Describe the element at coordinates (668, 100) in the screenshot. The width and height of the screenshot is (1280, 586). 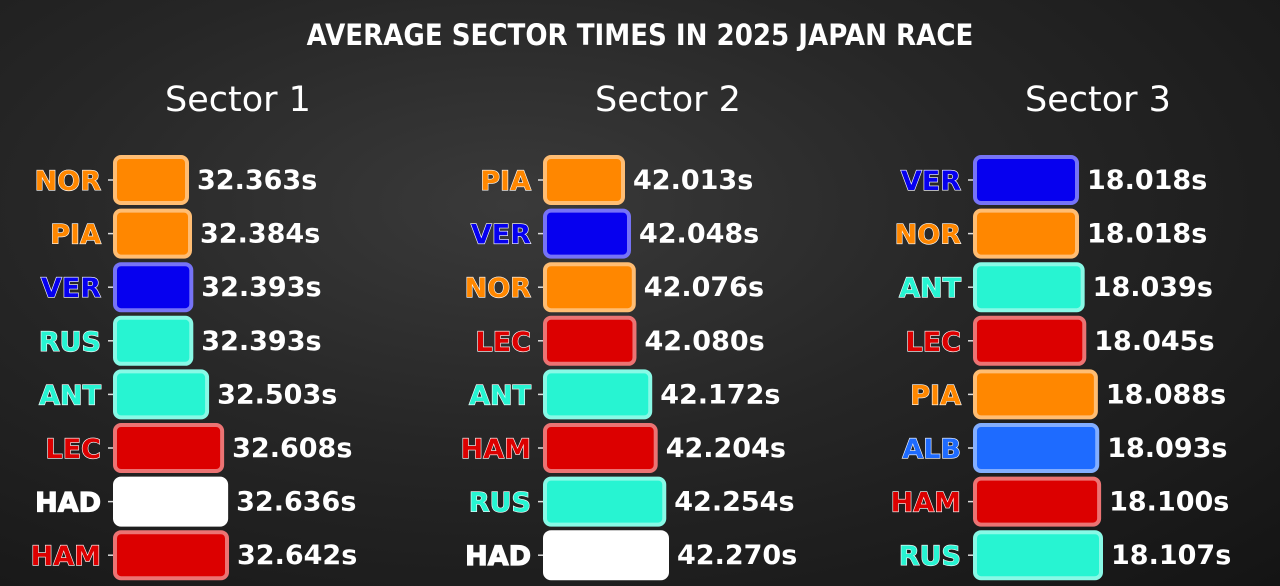
I see `sector-2-title: Sector 2` at that location.